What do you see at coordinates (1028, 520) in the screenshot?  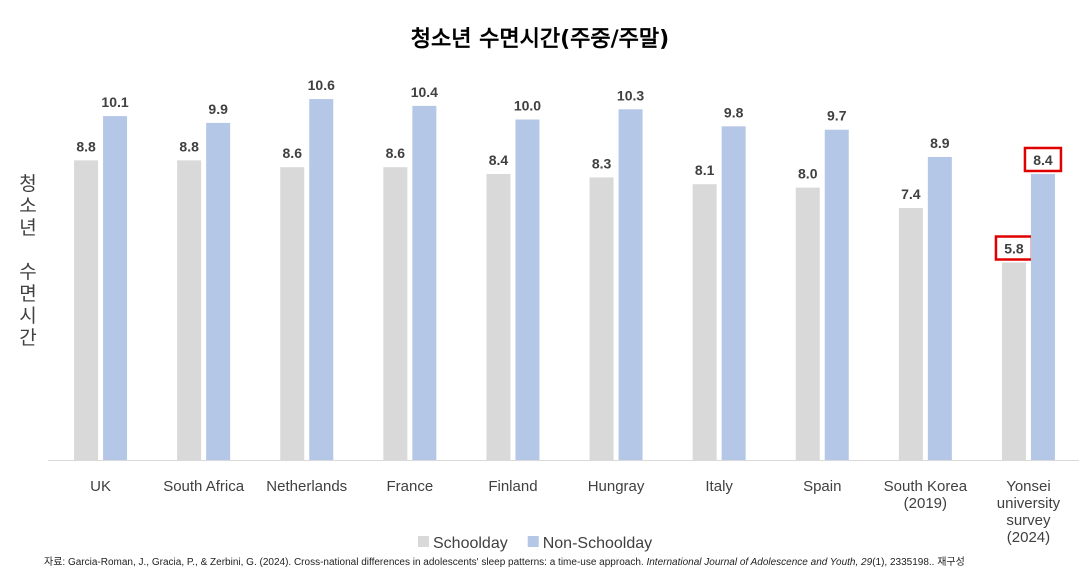 I see `x-tick-label: survey` at bounding box center [1028, 520].